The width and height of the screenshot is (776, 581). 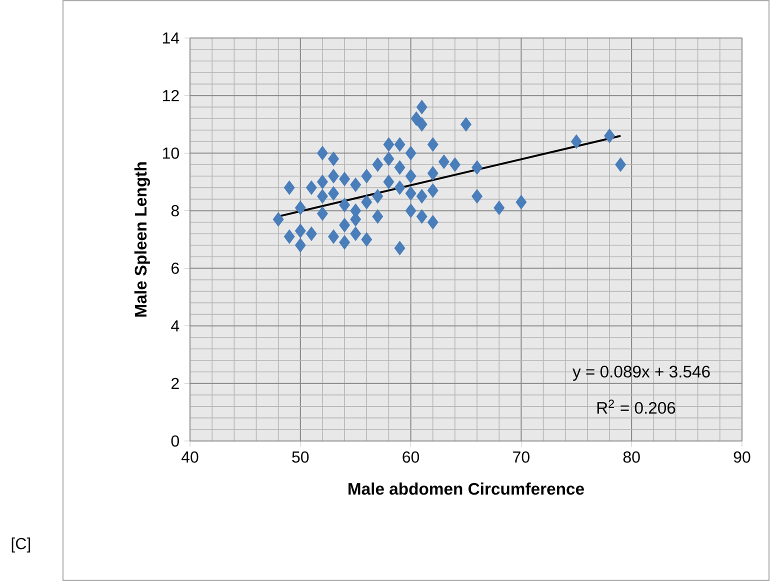 What do you see at coordinates (641, 373) in the screenshot?
I see `annotation: y = 0.089x + 3.546` at bounding box center [641, 373].